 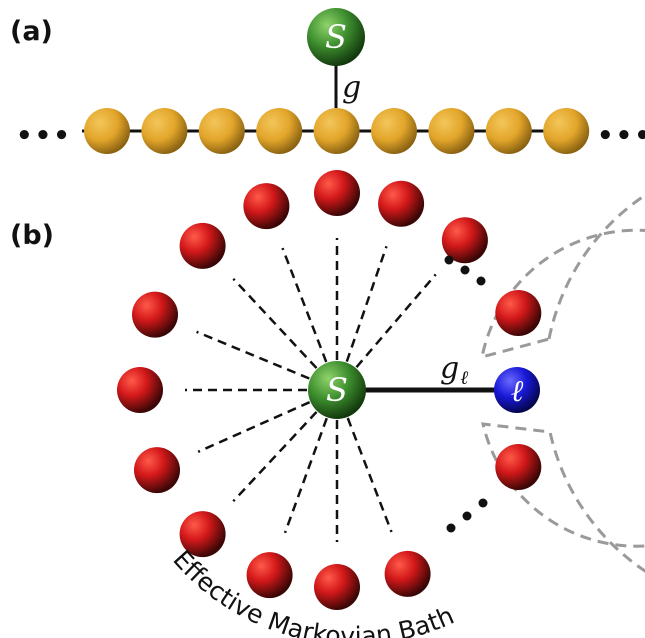 What do you see at coordinates (31, 31) in the screenshot?
I see `panel-a-label: (a)` at bounding box center [31, 31].